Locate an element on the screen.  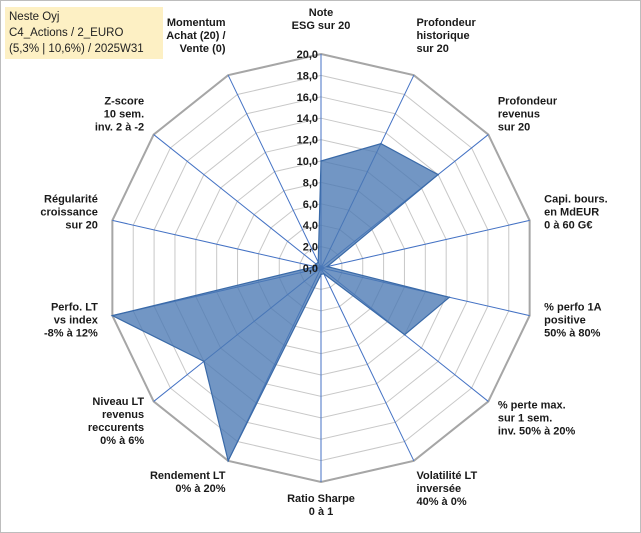
axis-label-line: Niveau LT is located at coordinates (118, 402).